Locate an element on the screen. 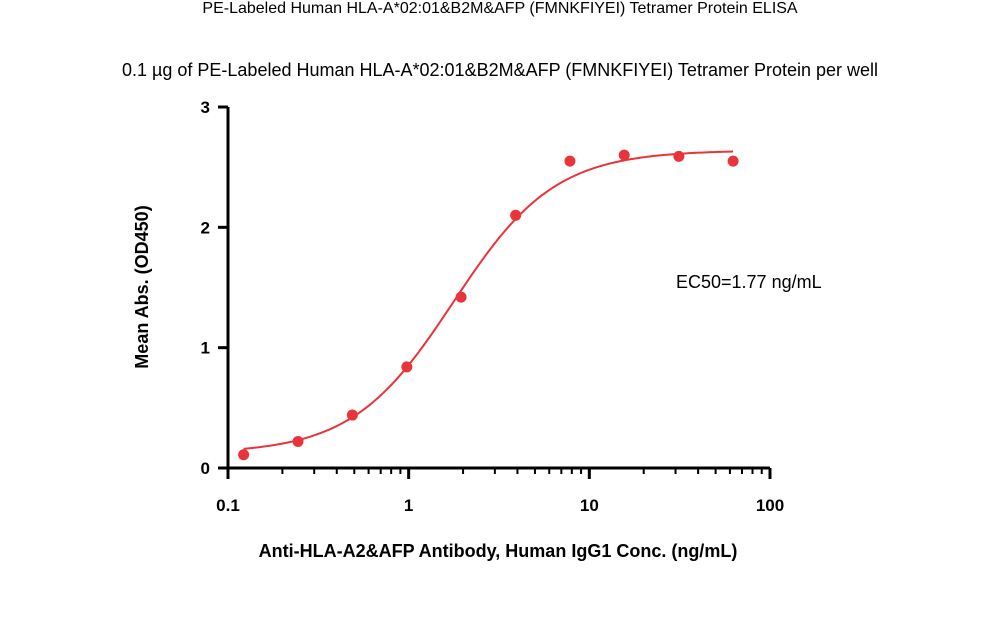 The width and height of the screenshot is (1000, 622). y-axis-title: Mean Abs. (OD450) is located at coordinates (142, 286).